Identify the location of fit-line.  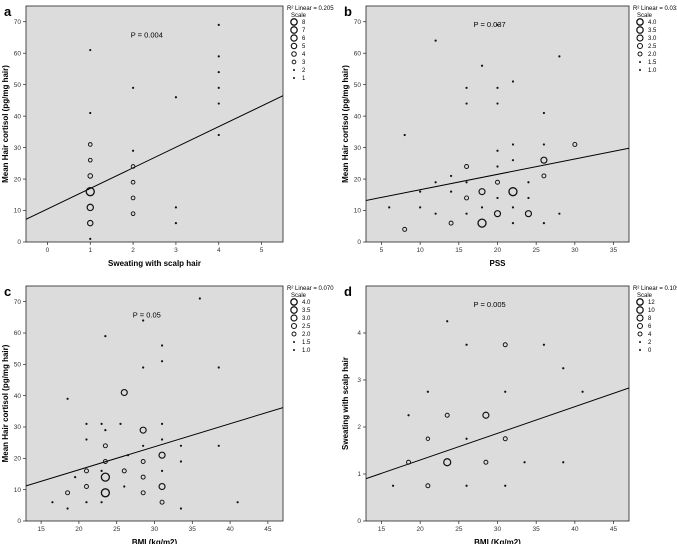
(497, 174).